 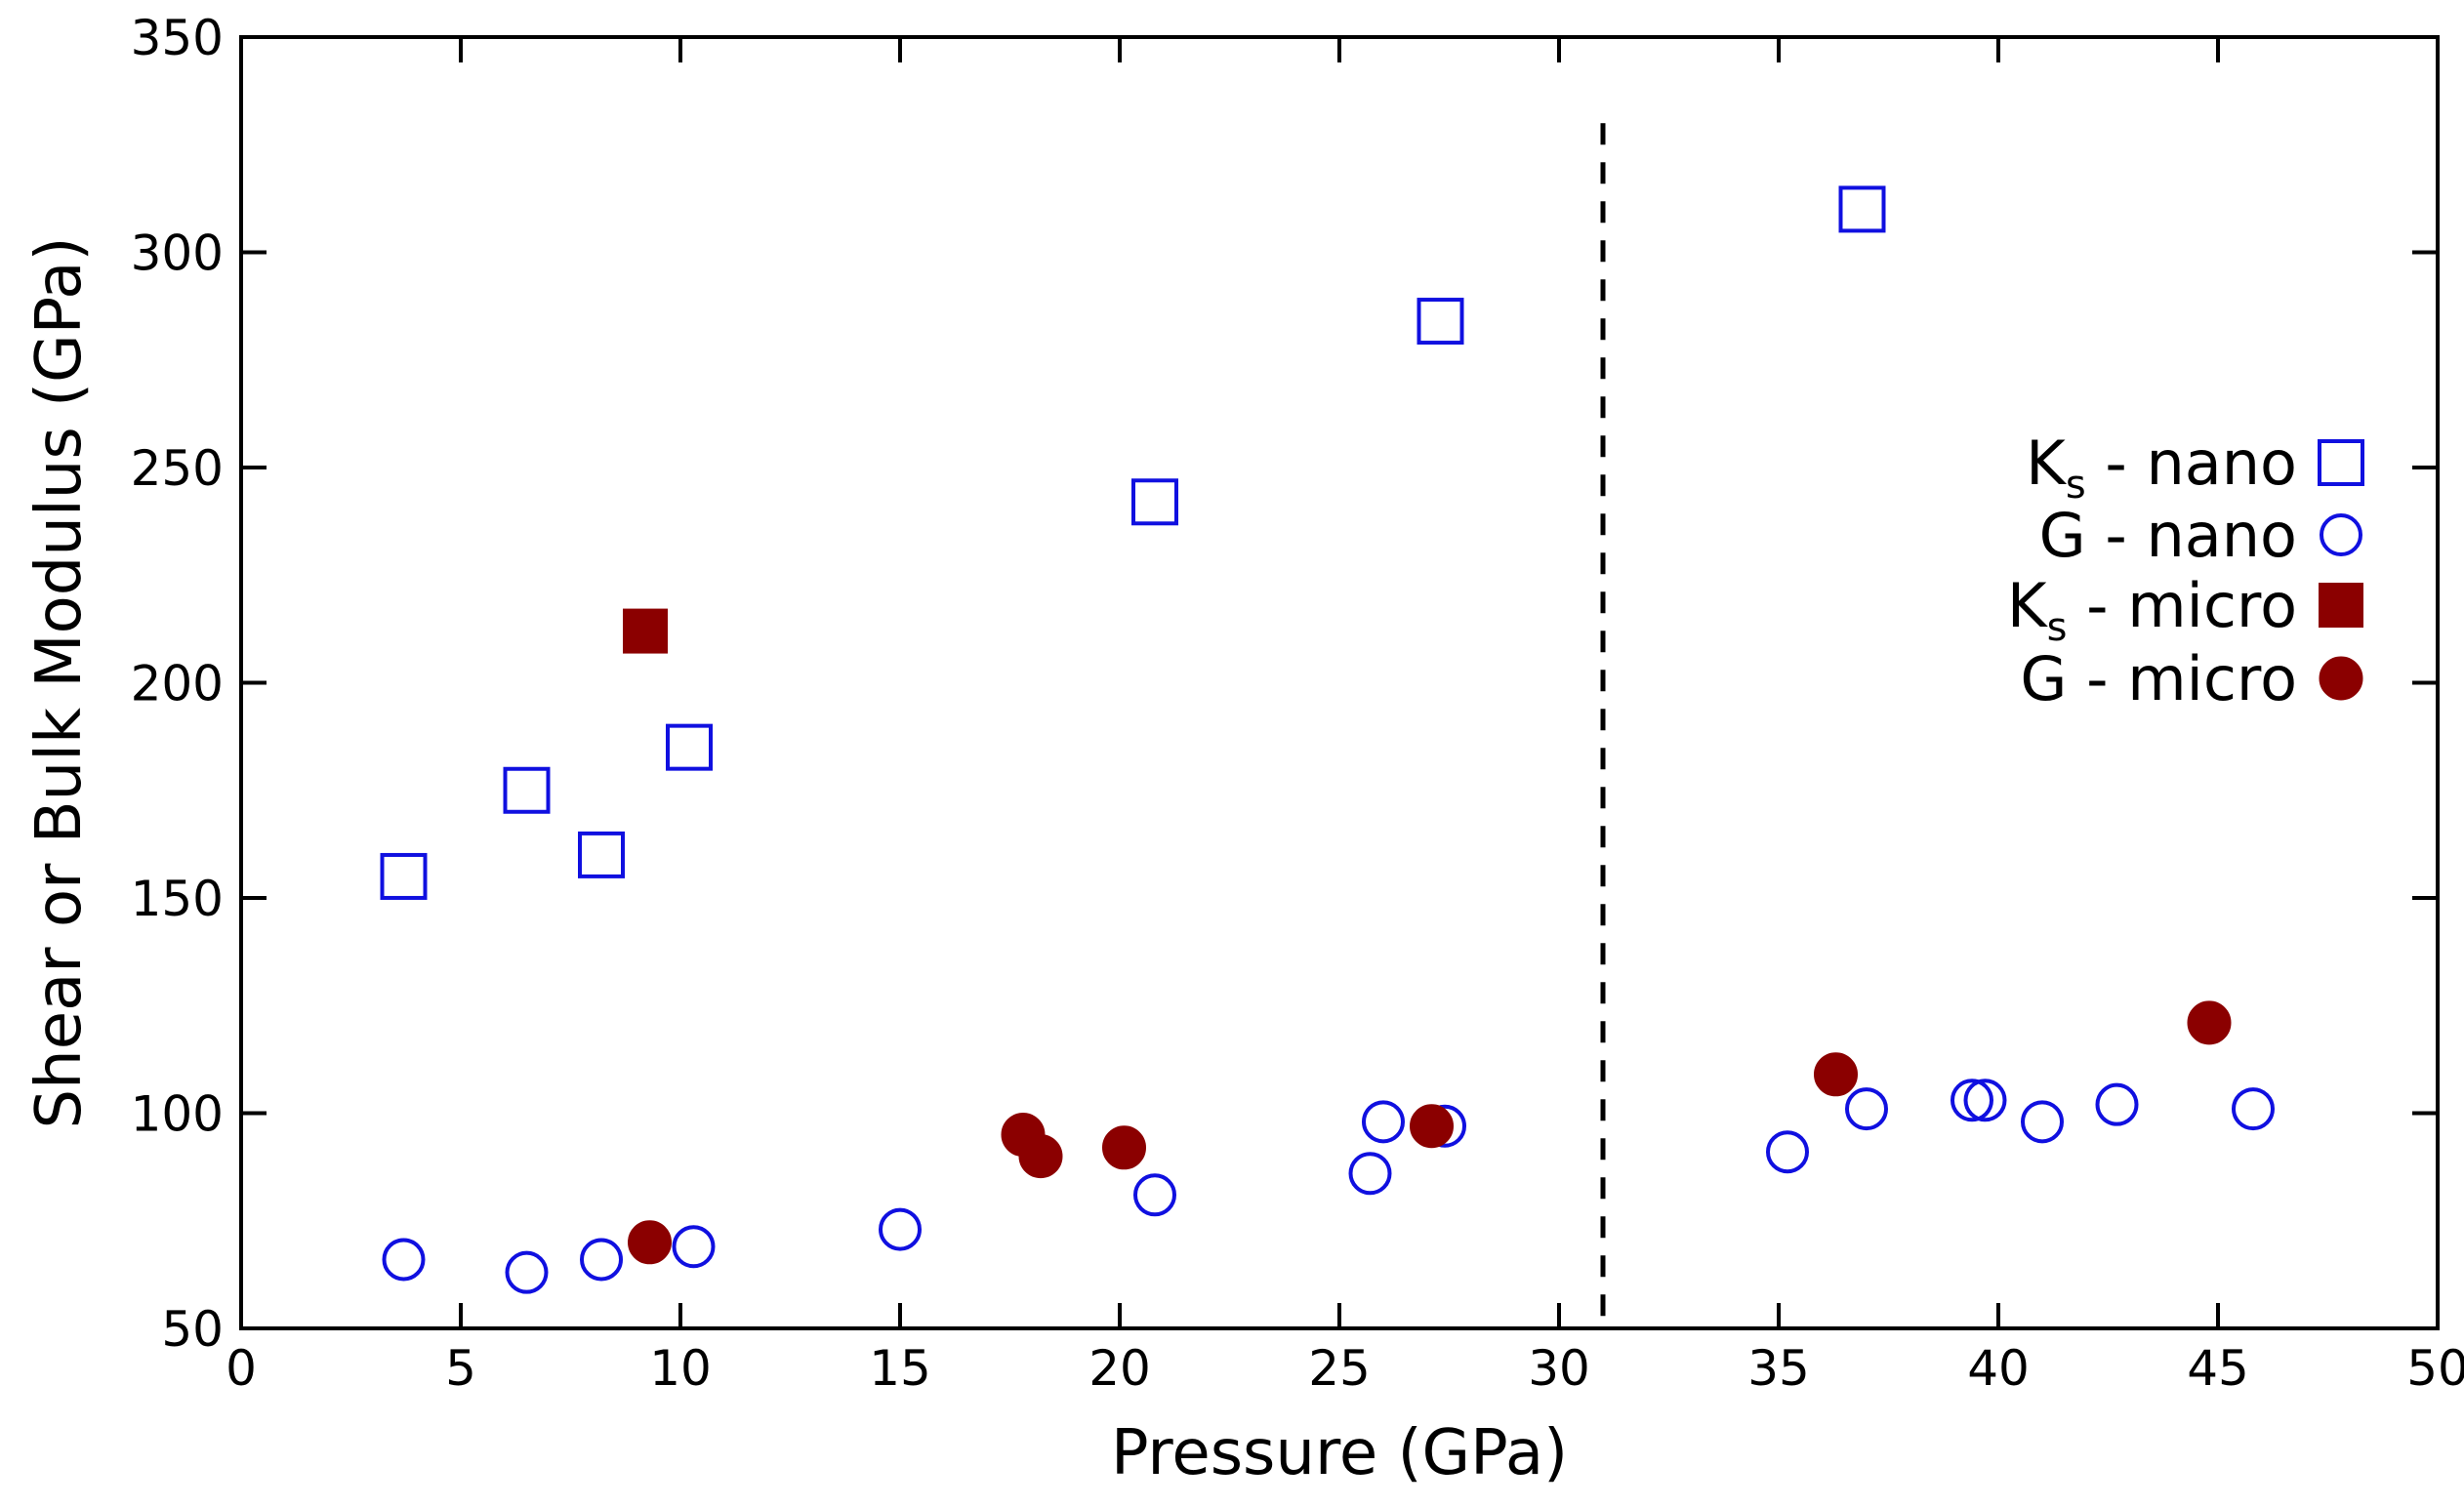 What do you see at coordinates (177, 254) in the screenshot?
I see `y-tick-label: 300` at bounding box center [177, 254].